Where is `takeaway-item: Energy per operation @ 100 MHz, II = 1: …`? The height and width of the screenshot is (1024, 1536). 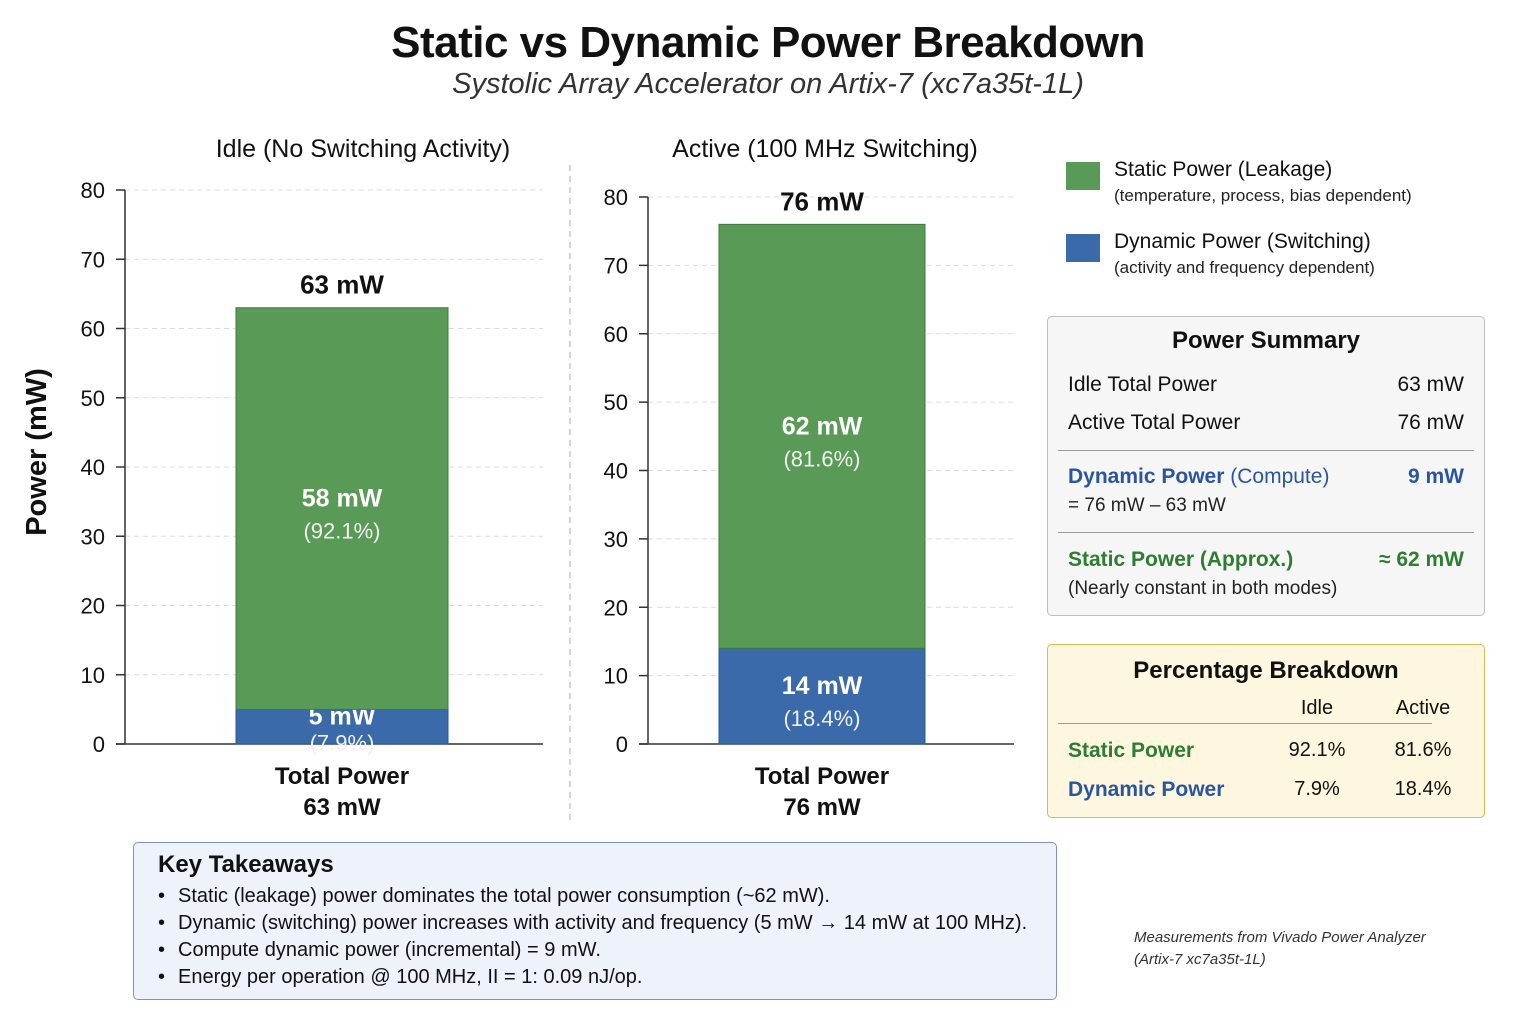
takeaway-item: Energy per operation @ 100 MHz, II = 1: … is located at coordinates (592, 977).